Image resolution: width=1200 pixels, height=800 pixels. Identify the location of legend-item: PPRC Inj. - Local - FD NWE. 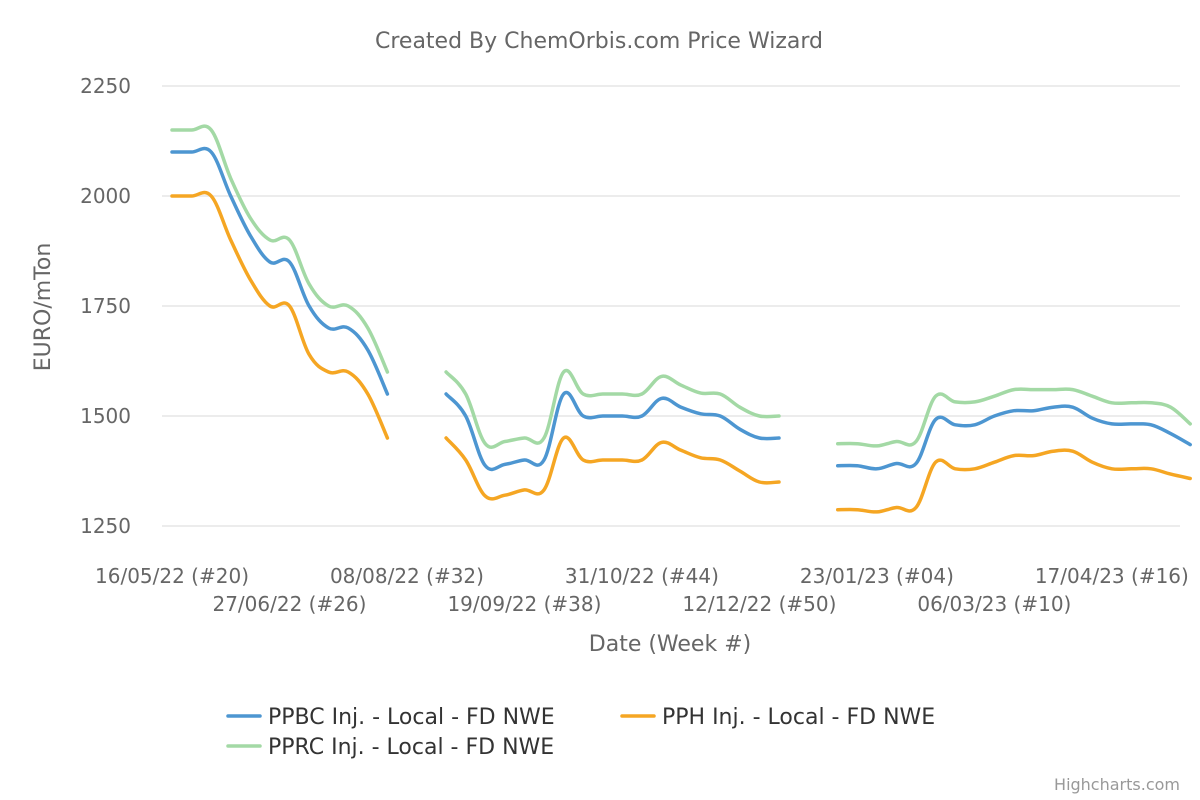
(390, 747).